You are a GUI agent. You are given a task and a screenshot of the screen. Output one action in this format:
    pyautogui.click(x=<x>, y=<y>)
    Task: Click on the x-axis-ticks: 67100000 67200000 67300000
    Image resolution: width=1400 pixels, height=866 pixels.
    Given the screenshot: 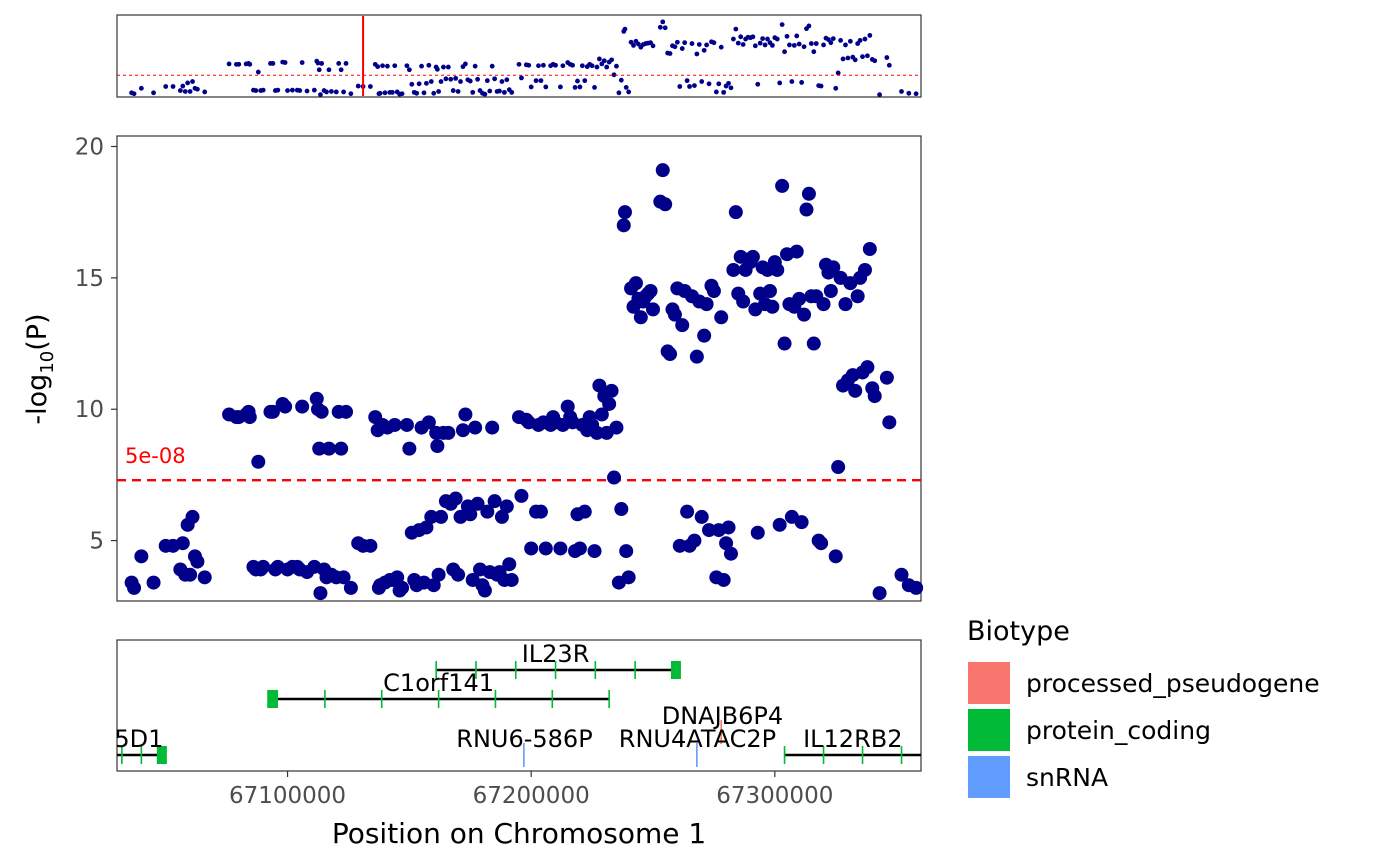 What is the action you would take?
    pyautogui.click(x=531, y=790)
    